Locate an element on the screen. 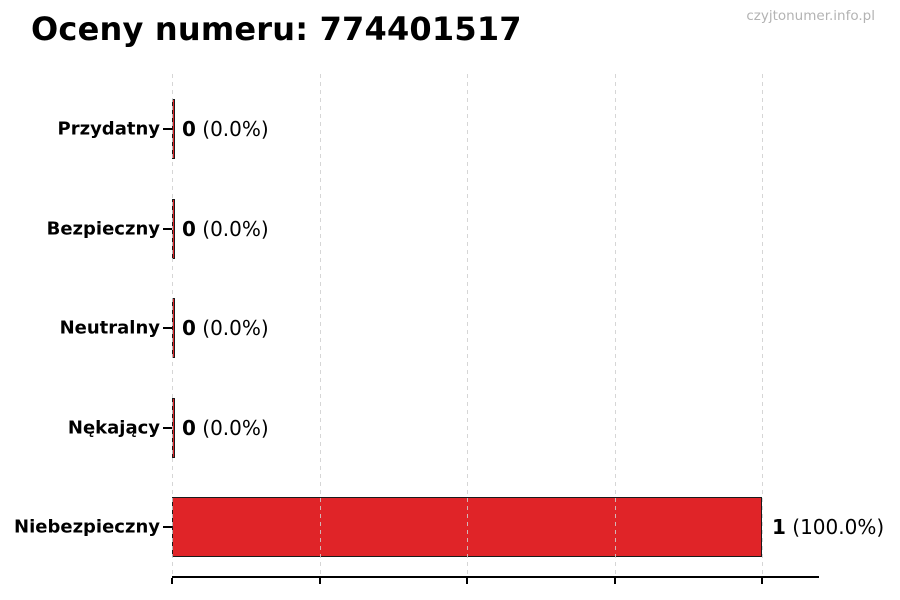 This screenshot has height=600, width=900. value-percent: (100.0%) is located at coordinates (835, 527).